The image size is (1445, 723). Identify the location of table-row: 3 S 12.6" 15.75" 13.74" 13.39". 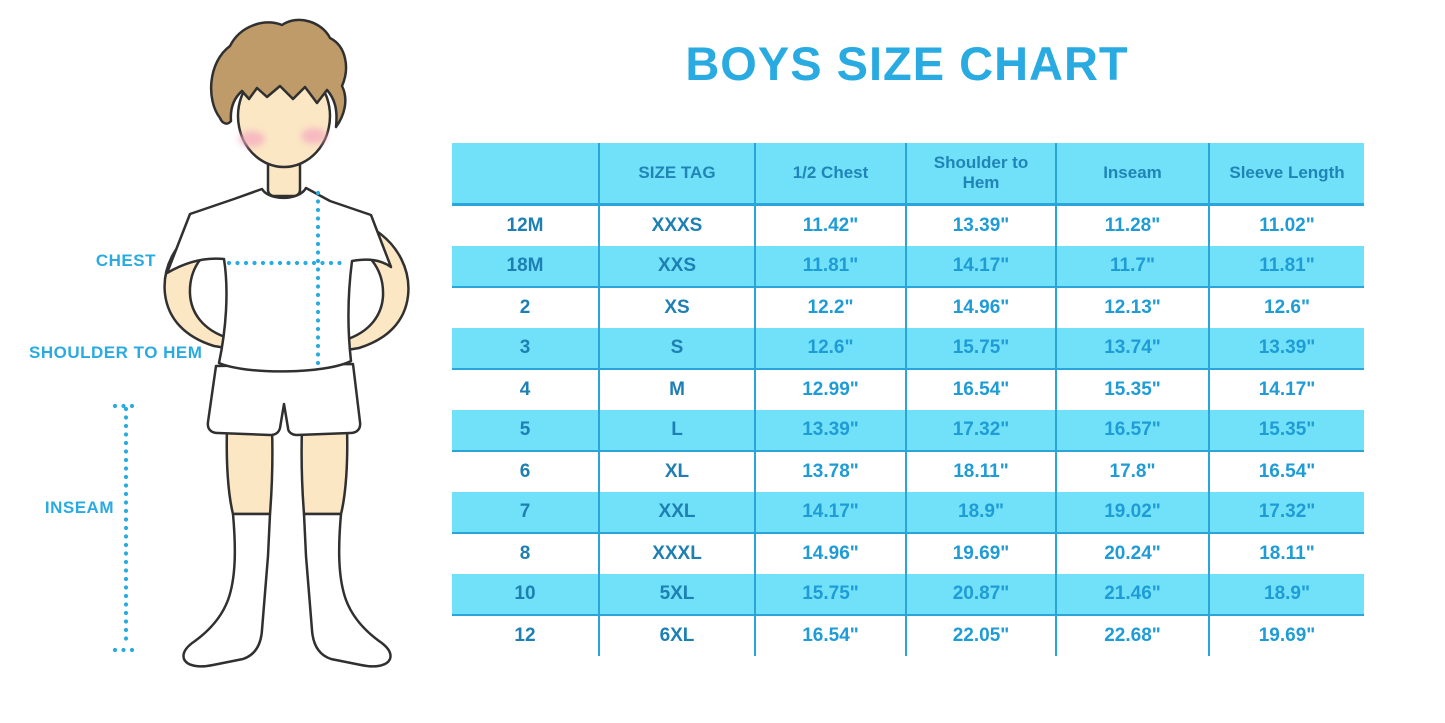
(908, 349).